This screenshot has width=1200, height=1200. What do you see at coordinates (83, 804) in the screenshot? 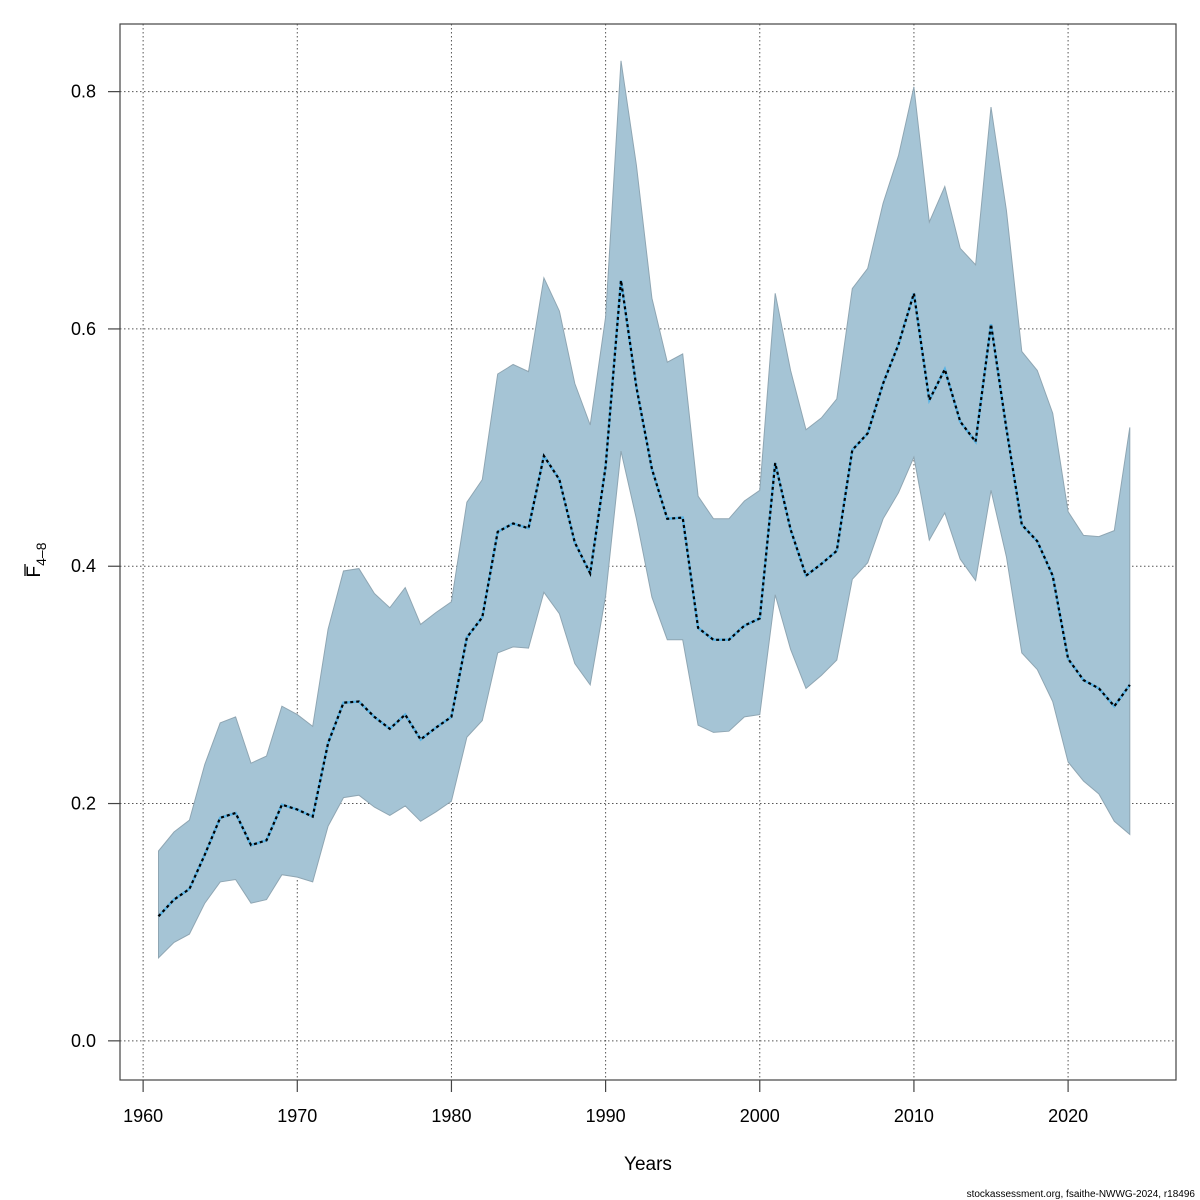
I see `y-tick-label: 0.2` at bounding box center [83, 804].